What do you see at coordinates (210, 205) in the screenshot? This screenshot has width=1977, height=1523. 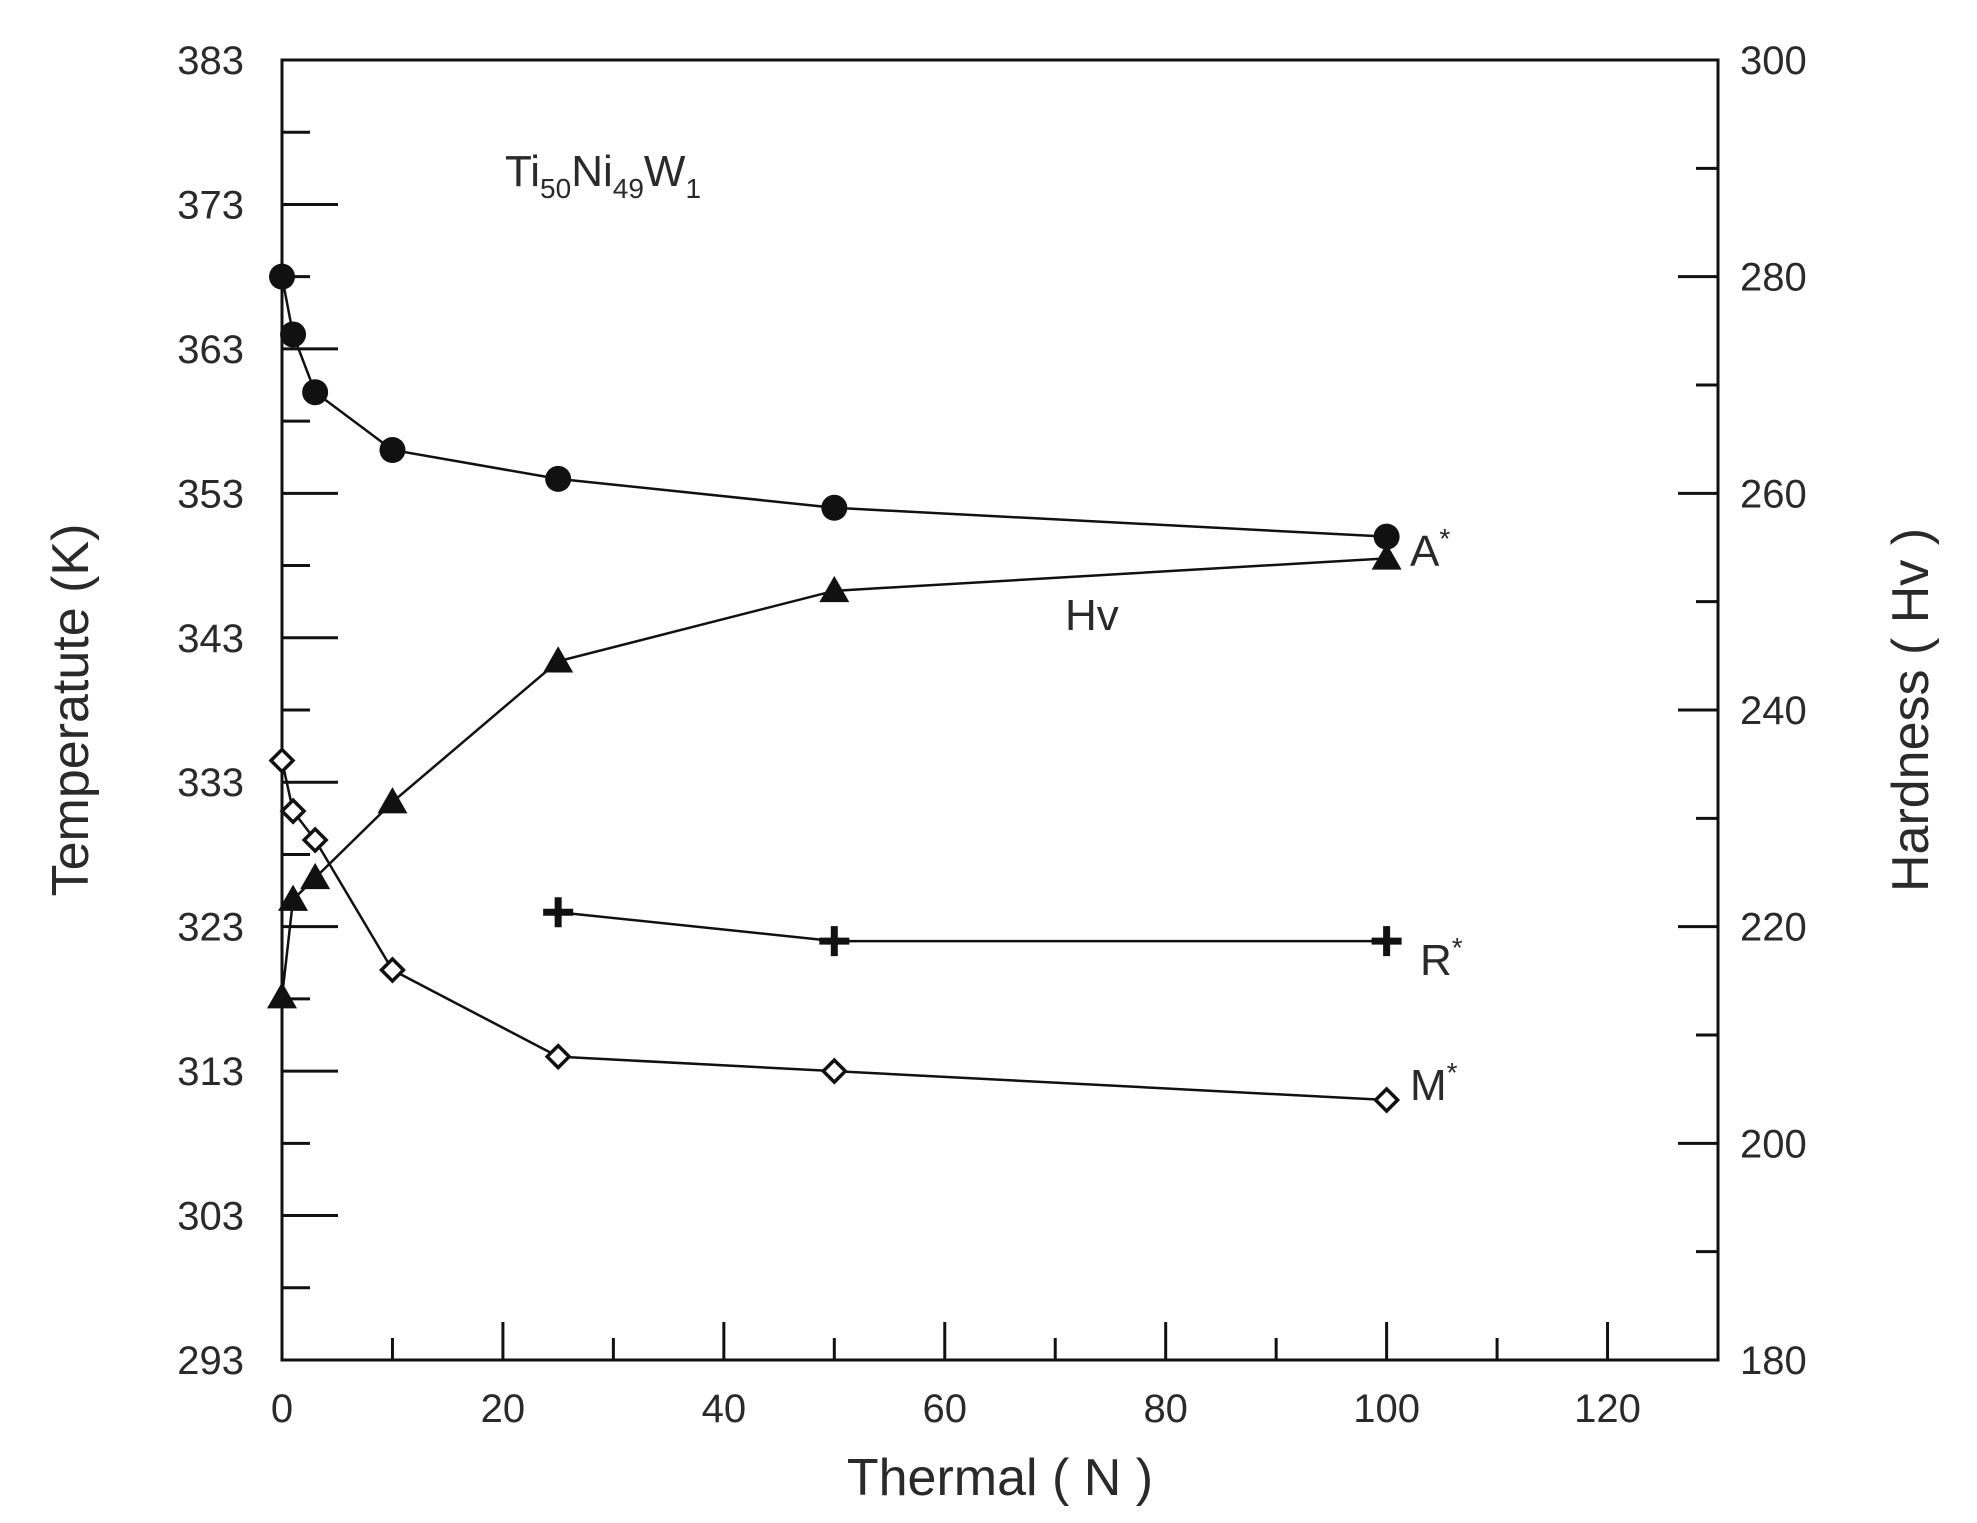 I see `y-left-tick-label: 373` at bounding box center [210, 205].